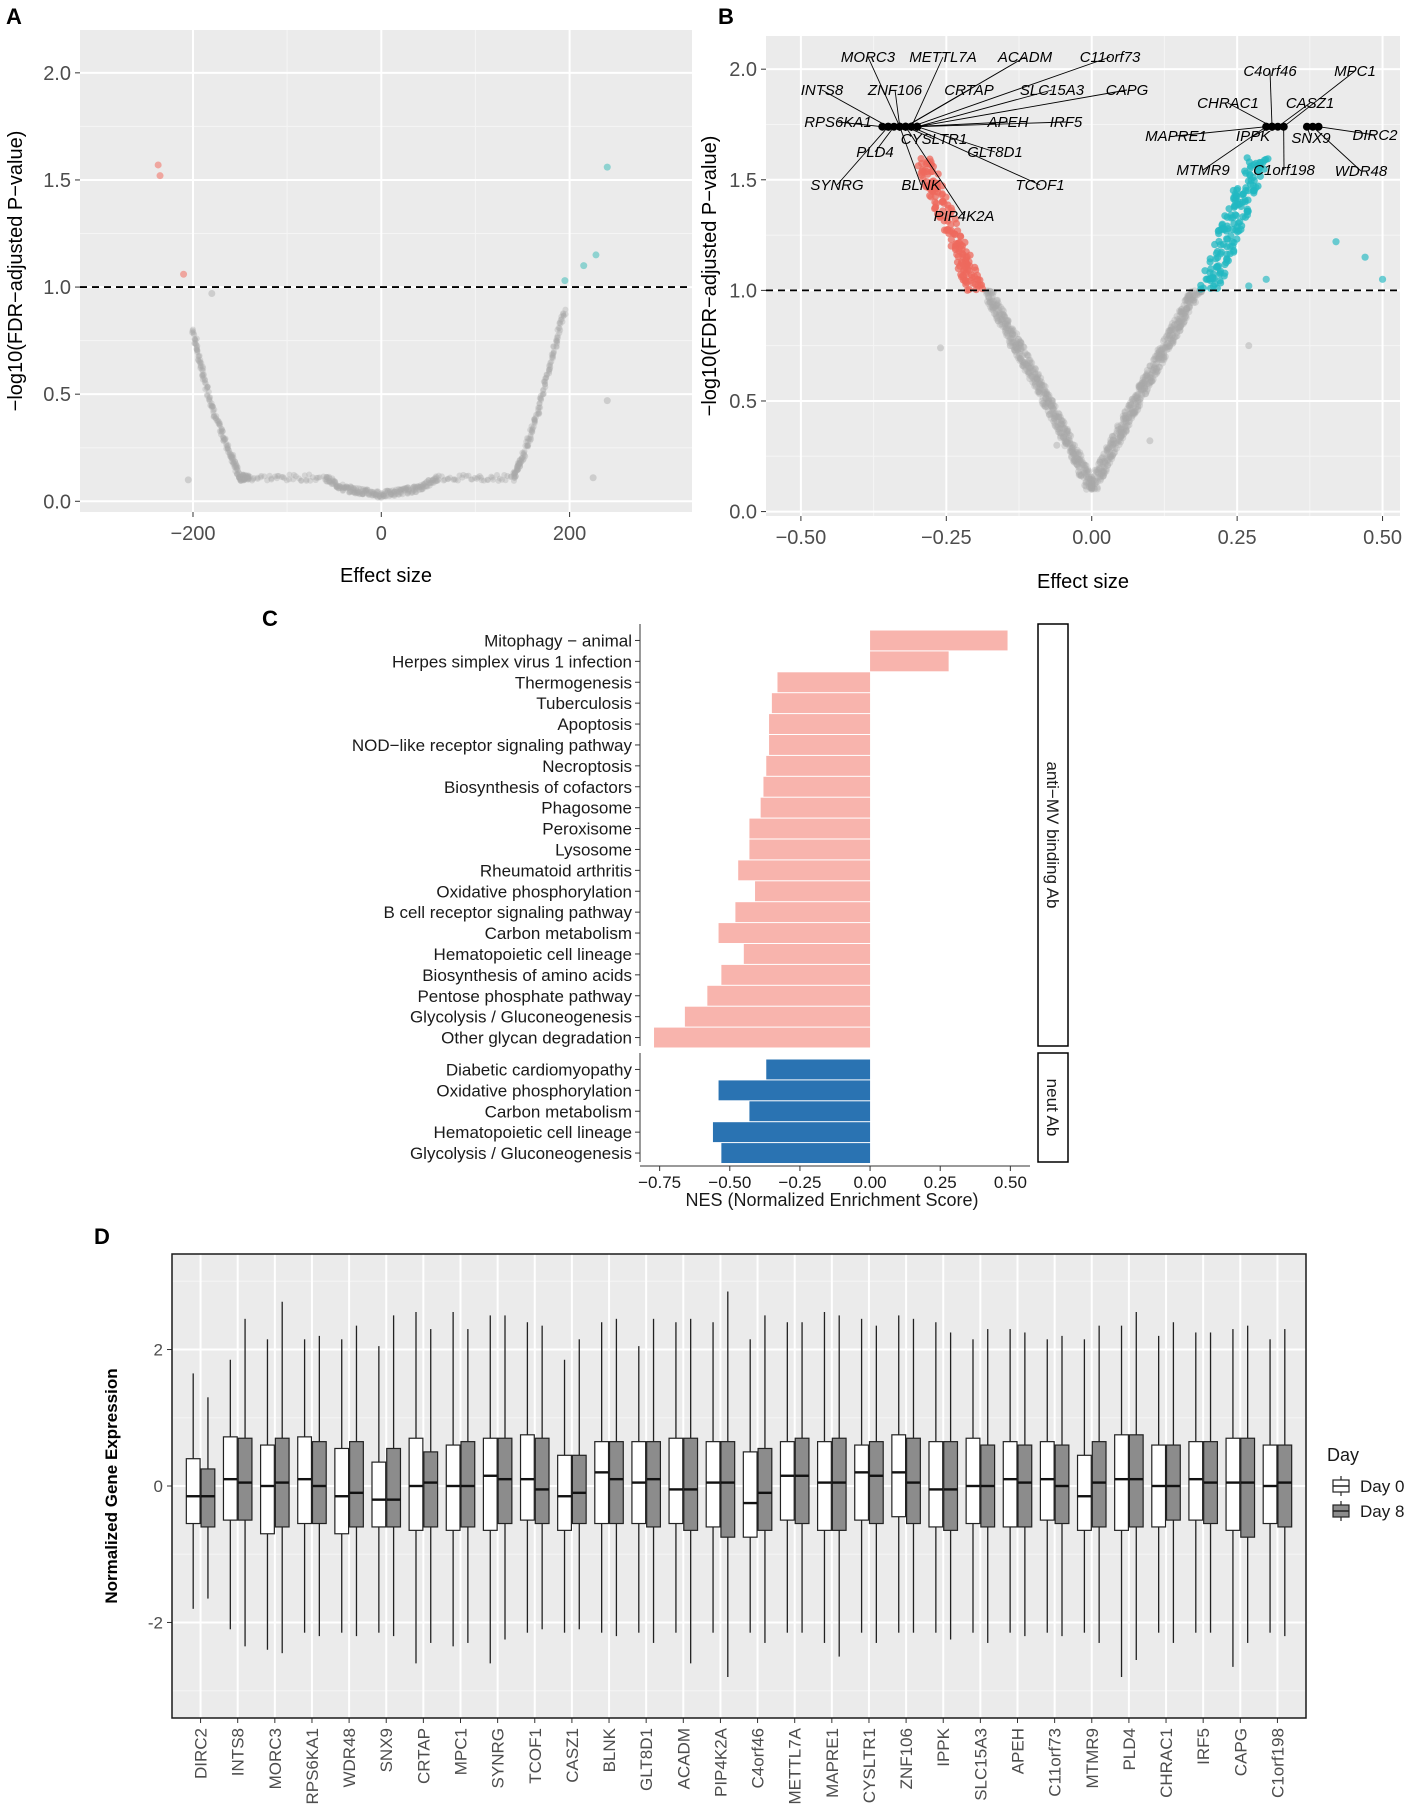 The width and height of the screenshot is (1417, 1812). I want to click on gene-leader-line, so click(1347, 131).